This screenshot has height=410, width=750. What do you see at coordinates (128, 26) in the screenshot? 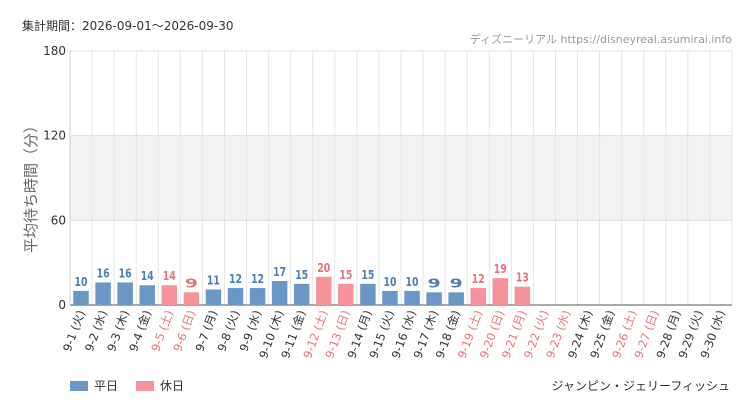
I see `period-label: 集計期間：2026-09-01〜2026-09-30` at bounding box center [128, 26].